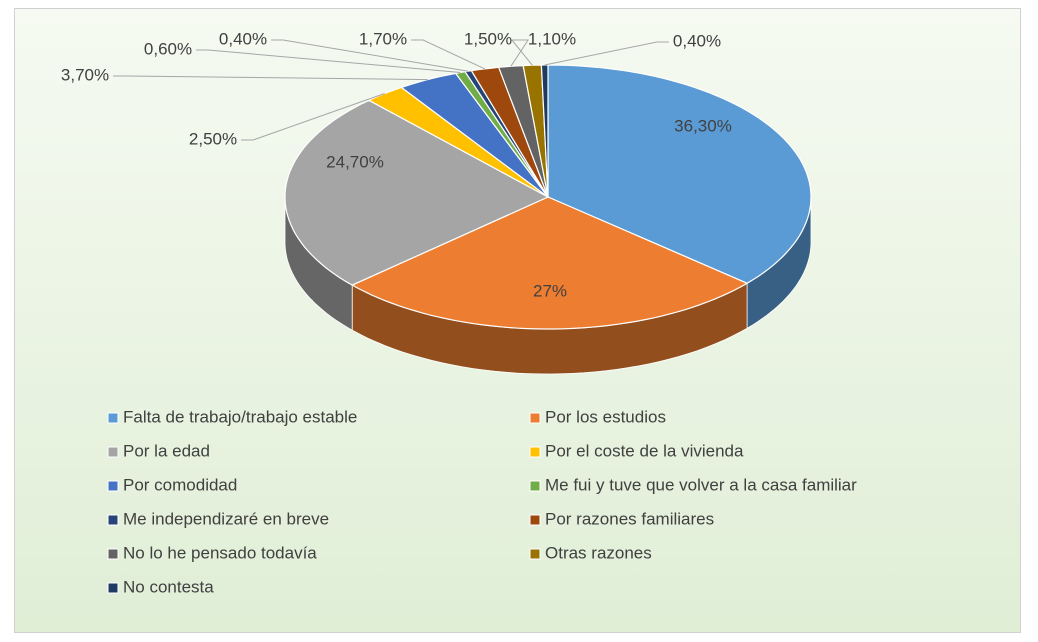  Describe the element at coordinates (605, 416) in the screenshot. I see `legend-label: Por los estudios` at that location.